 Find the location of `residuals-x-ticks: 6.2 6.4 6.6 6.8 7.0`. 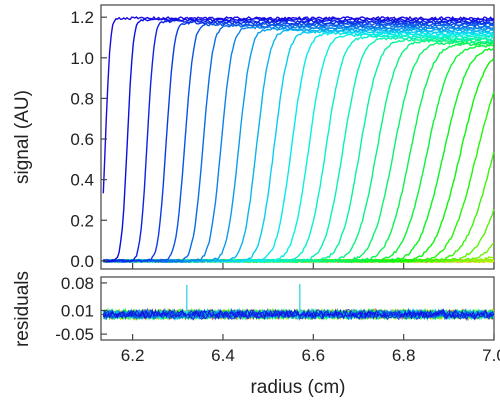

residuals-x-ticks: 6.2 6.4 6.6 6.8 7.0 is located at coordinates (310, 349).